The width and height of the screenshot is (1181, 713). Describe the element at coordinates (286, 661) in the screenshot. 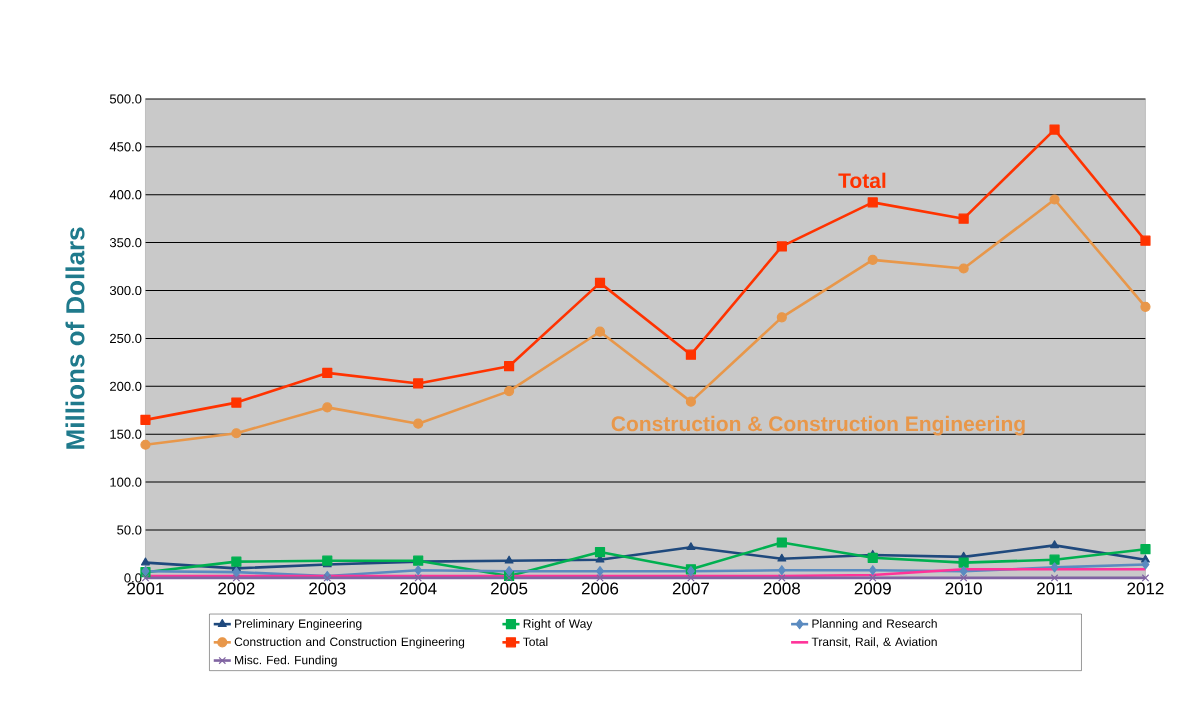

I see `legend-label: Misc. Fed. Funding` at that location.